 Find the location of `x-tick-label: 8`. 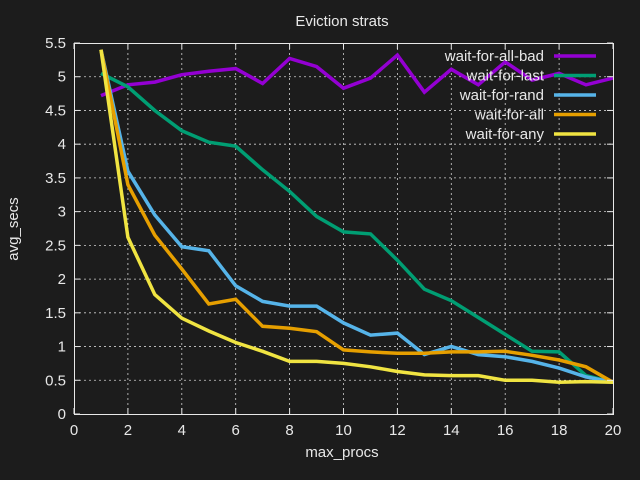

x-tick-label: 8 is located at coordinates (289, 430).